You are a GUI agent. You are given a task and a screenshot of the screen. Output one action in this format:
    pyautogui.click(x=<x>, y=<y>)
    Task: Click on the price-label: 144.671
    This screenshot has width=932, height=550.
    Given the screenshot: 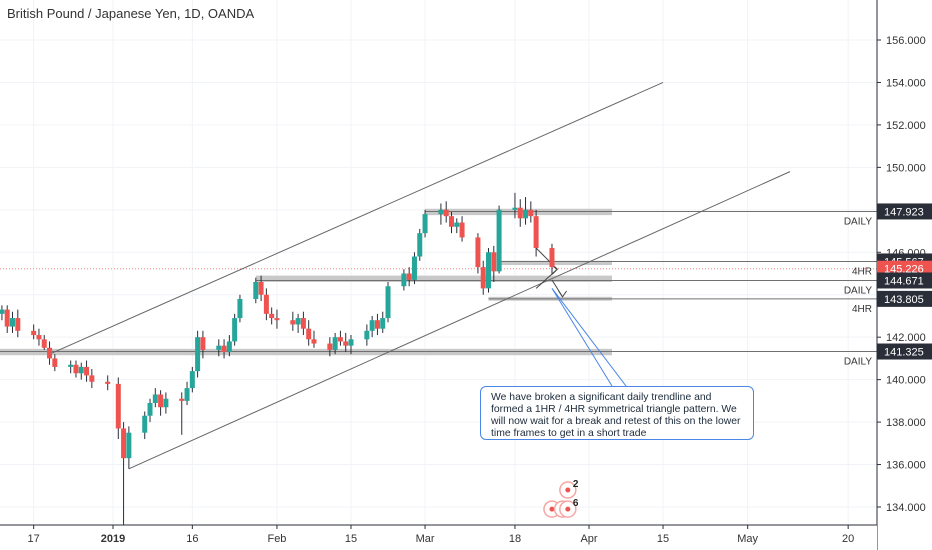 What is the action you would take?
    pyautogui.click(x=904, y=281)
    